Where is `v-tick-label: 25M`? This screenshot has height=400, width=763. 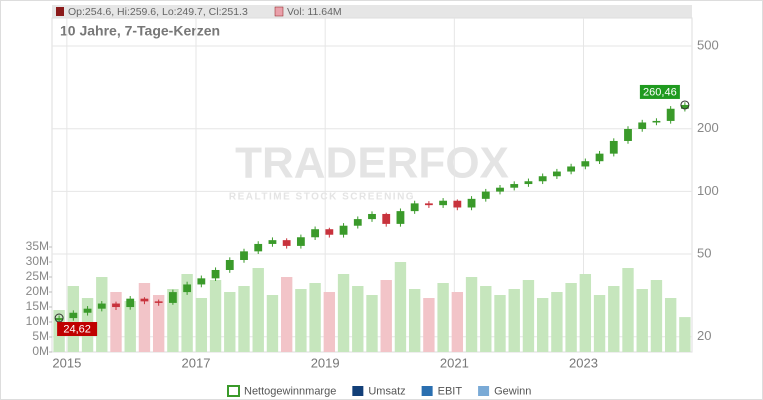 v-tick-label: 25M is located at coordinates (37, 276).